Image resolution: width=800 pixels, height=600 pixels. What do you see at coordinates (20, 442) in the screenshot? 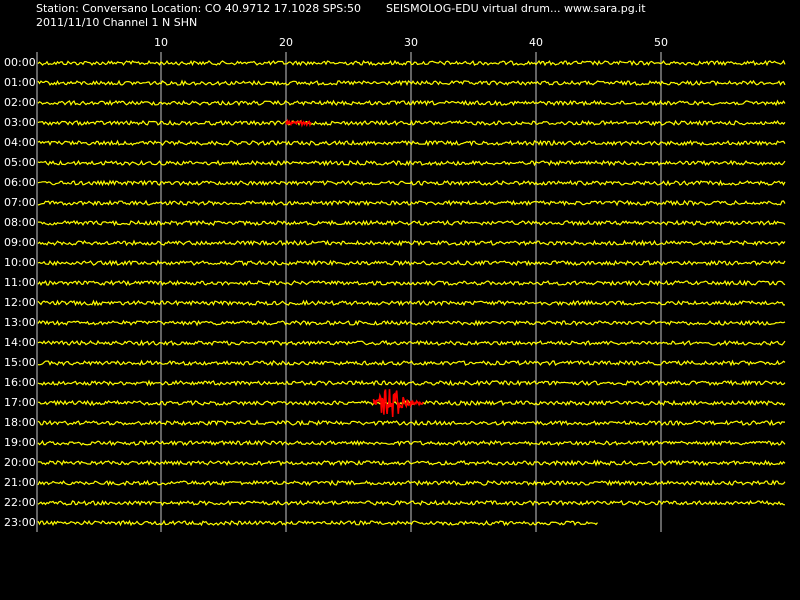
I see `row-label: 19:00` at bounding box center [20, 442].